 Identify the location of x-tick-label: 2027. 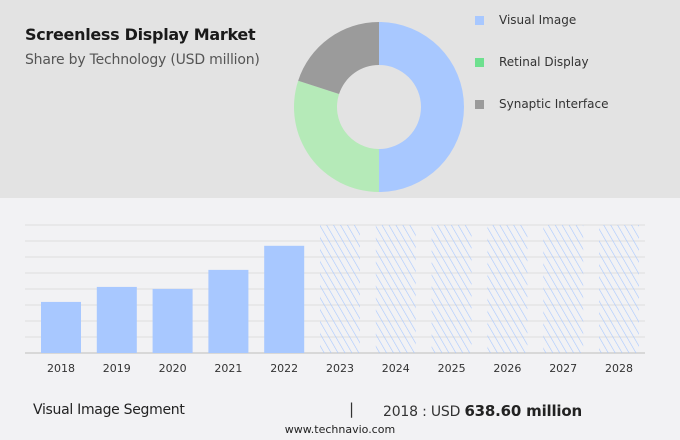
(563, 368).